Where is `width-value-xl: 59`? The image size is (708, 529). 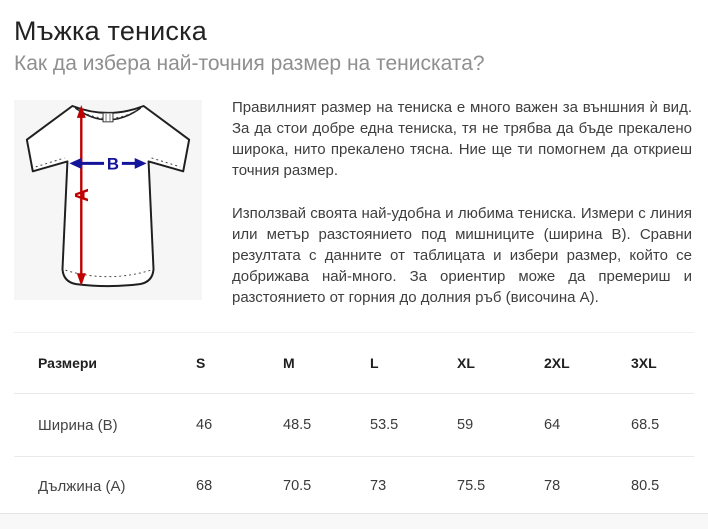
width-value-xl: 59 is located at coordinates (465, 425).